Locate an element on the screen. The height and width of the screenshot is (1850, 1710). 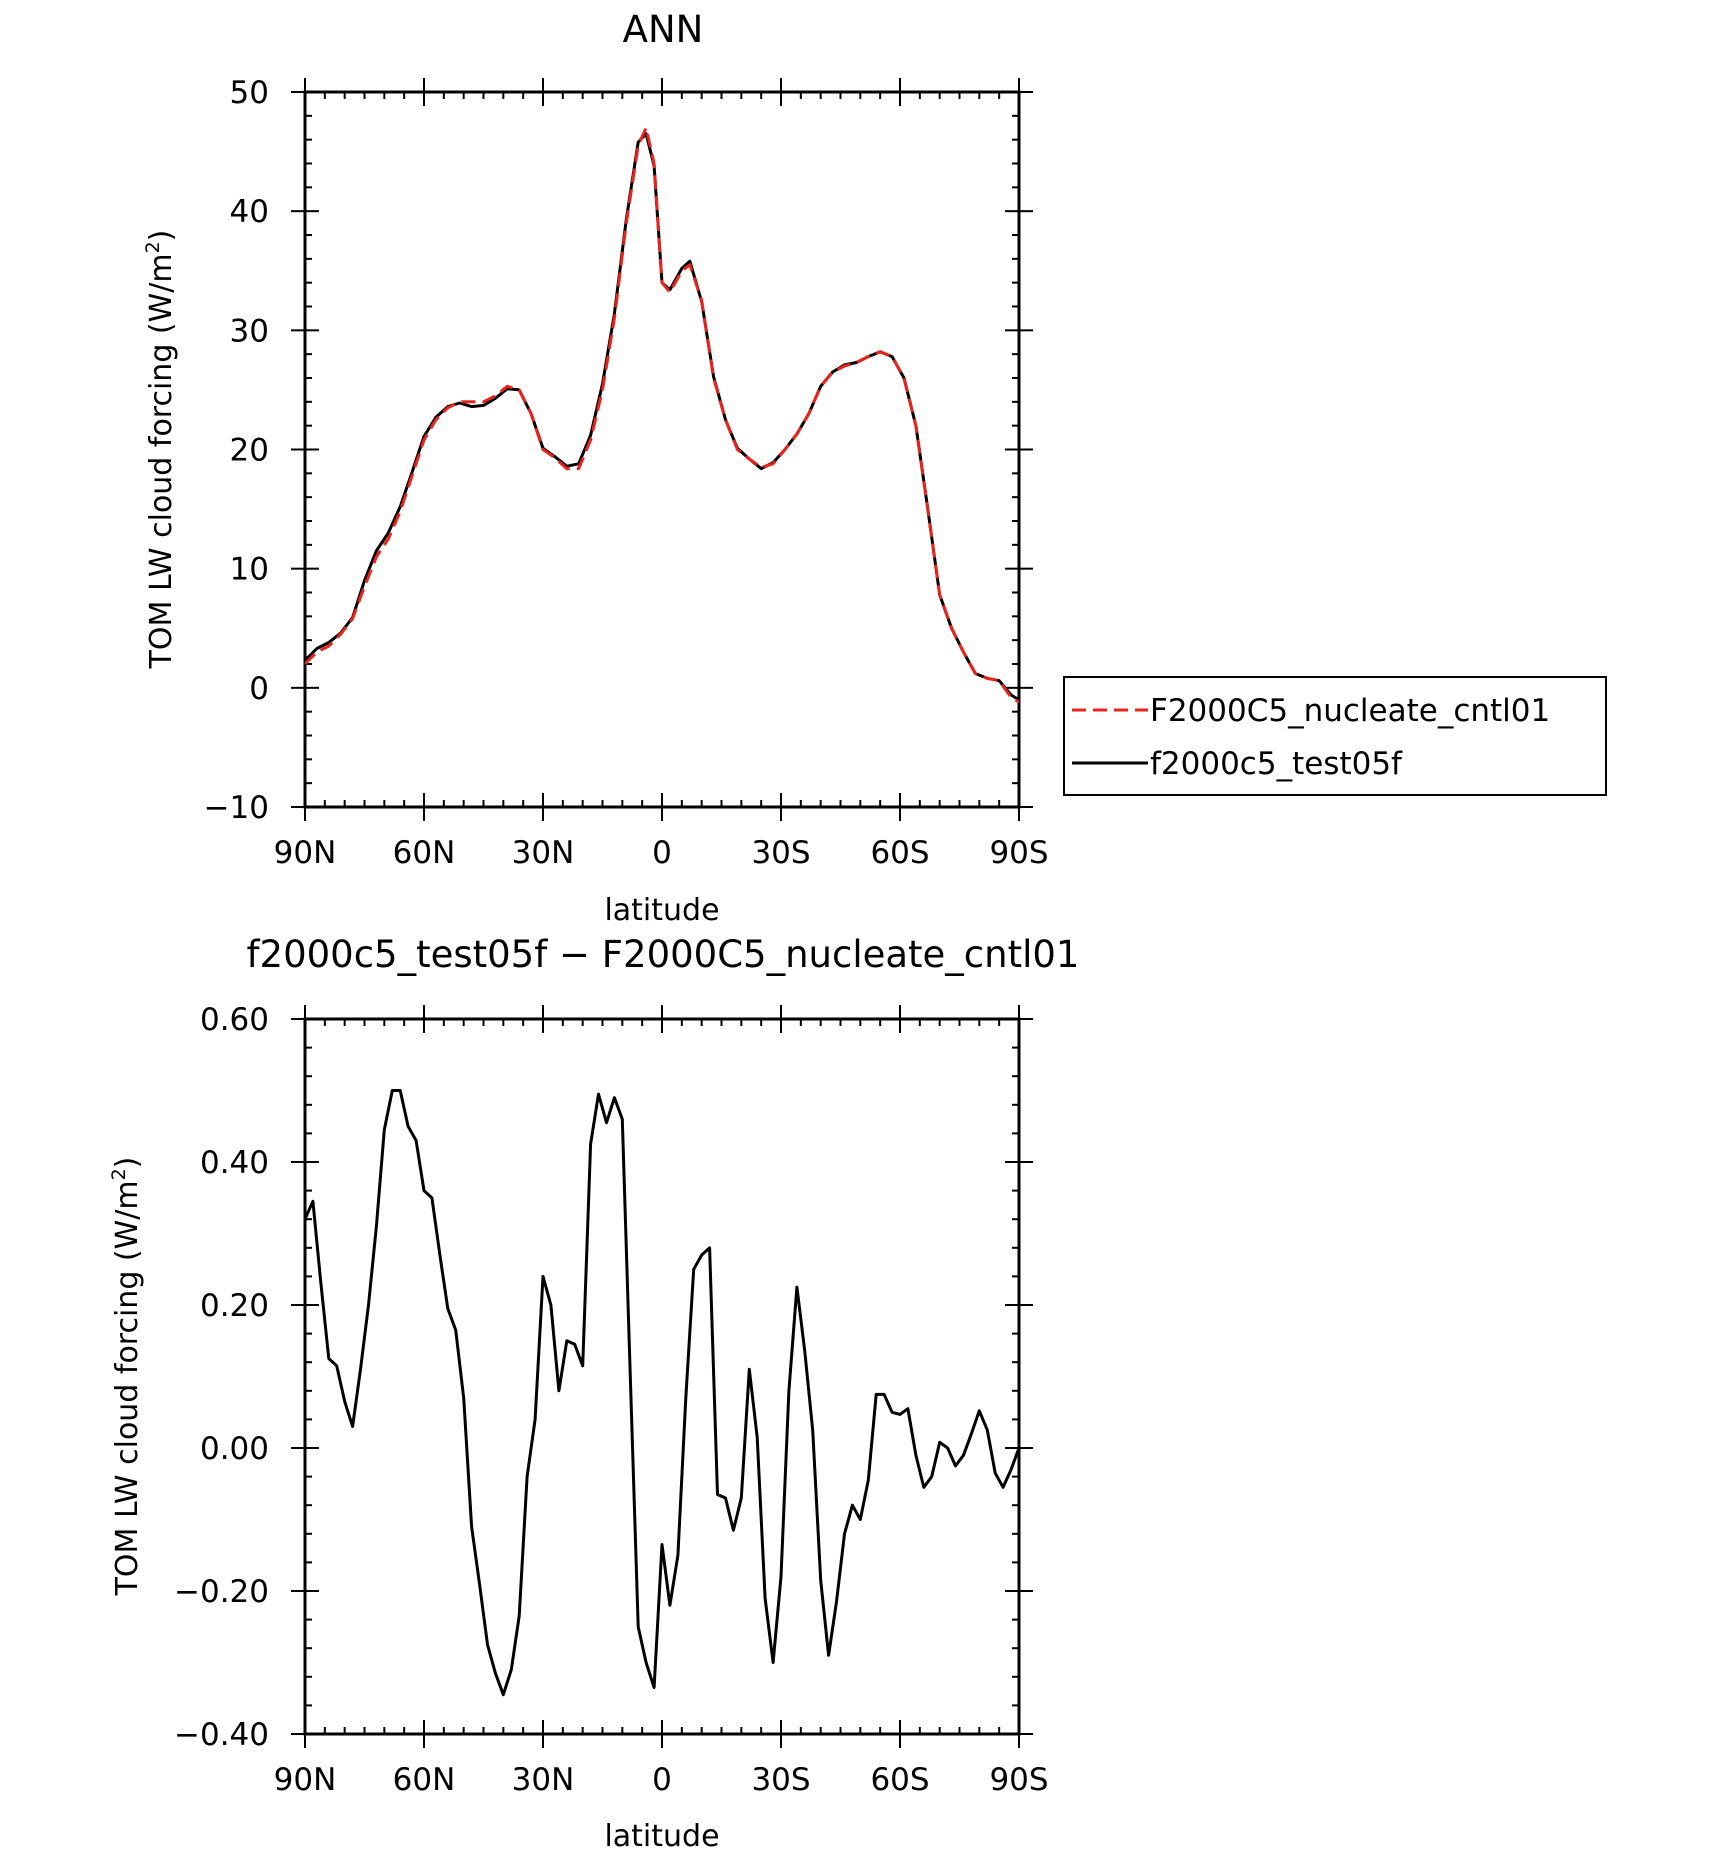
series-line-cntl01 is located at coordinates (662, 415).